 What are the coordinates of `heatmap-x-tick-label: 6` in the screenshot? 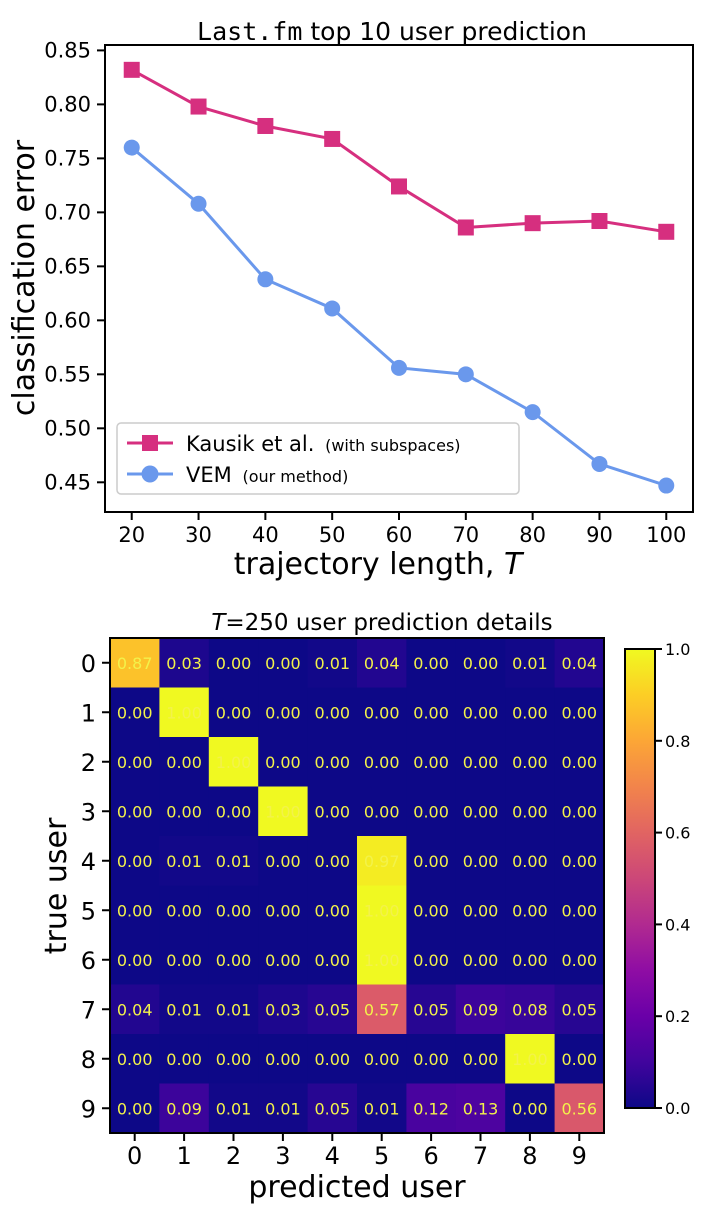 It's located at (430, 1156).